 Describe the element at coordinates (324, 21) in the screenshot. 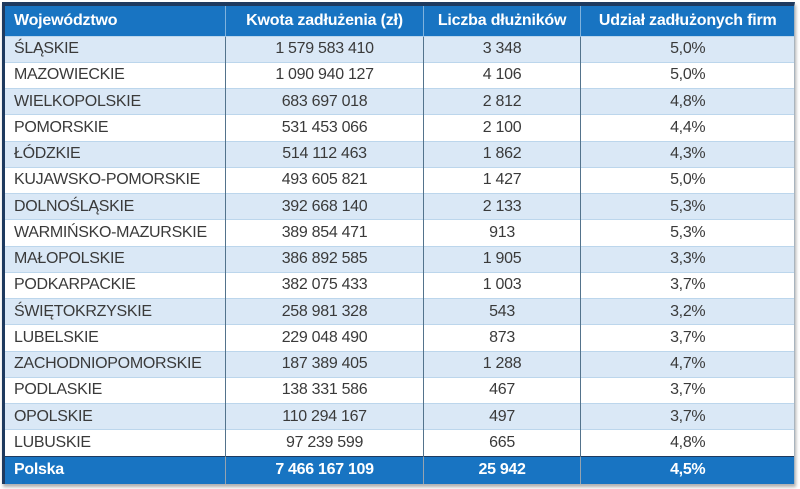

I see `column-header-kwota-zadluzenia: Kwota zadłużenia (zł)` at that location.